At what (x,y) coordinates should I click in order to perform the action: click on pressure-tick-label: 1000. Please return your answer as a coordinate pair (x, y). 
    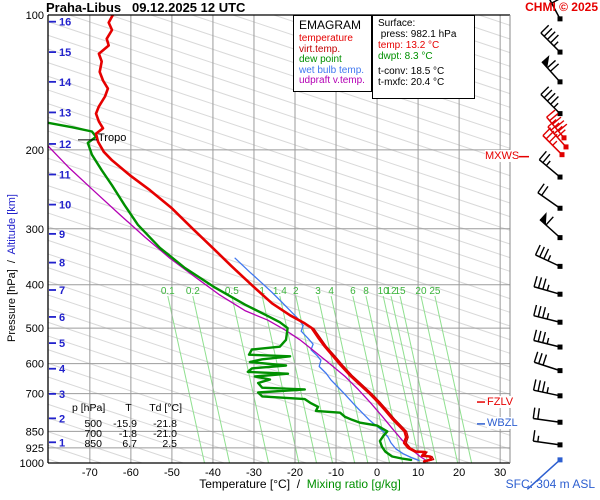
    Looking at the image, I should click on (32, 464).